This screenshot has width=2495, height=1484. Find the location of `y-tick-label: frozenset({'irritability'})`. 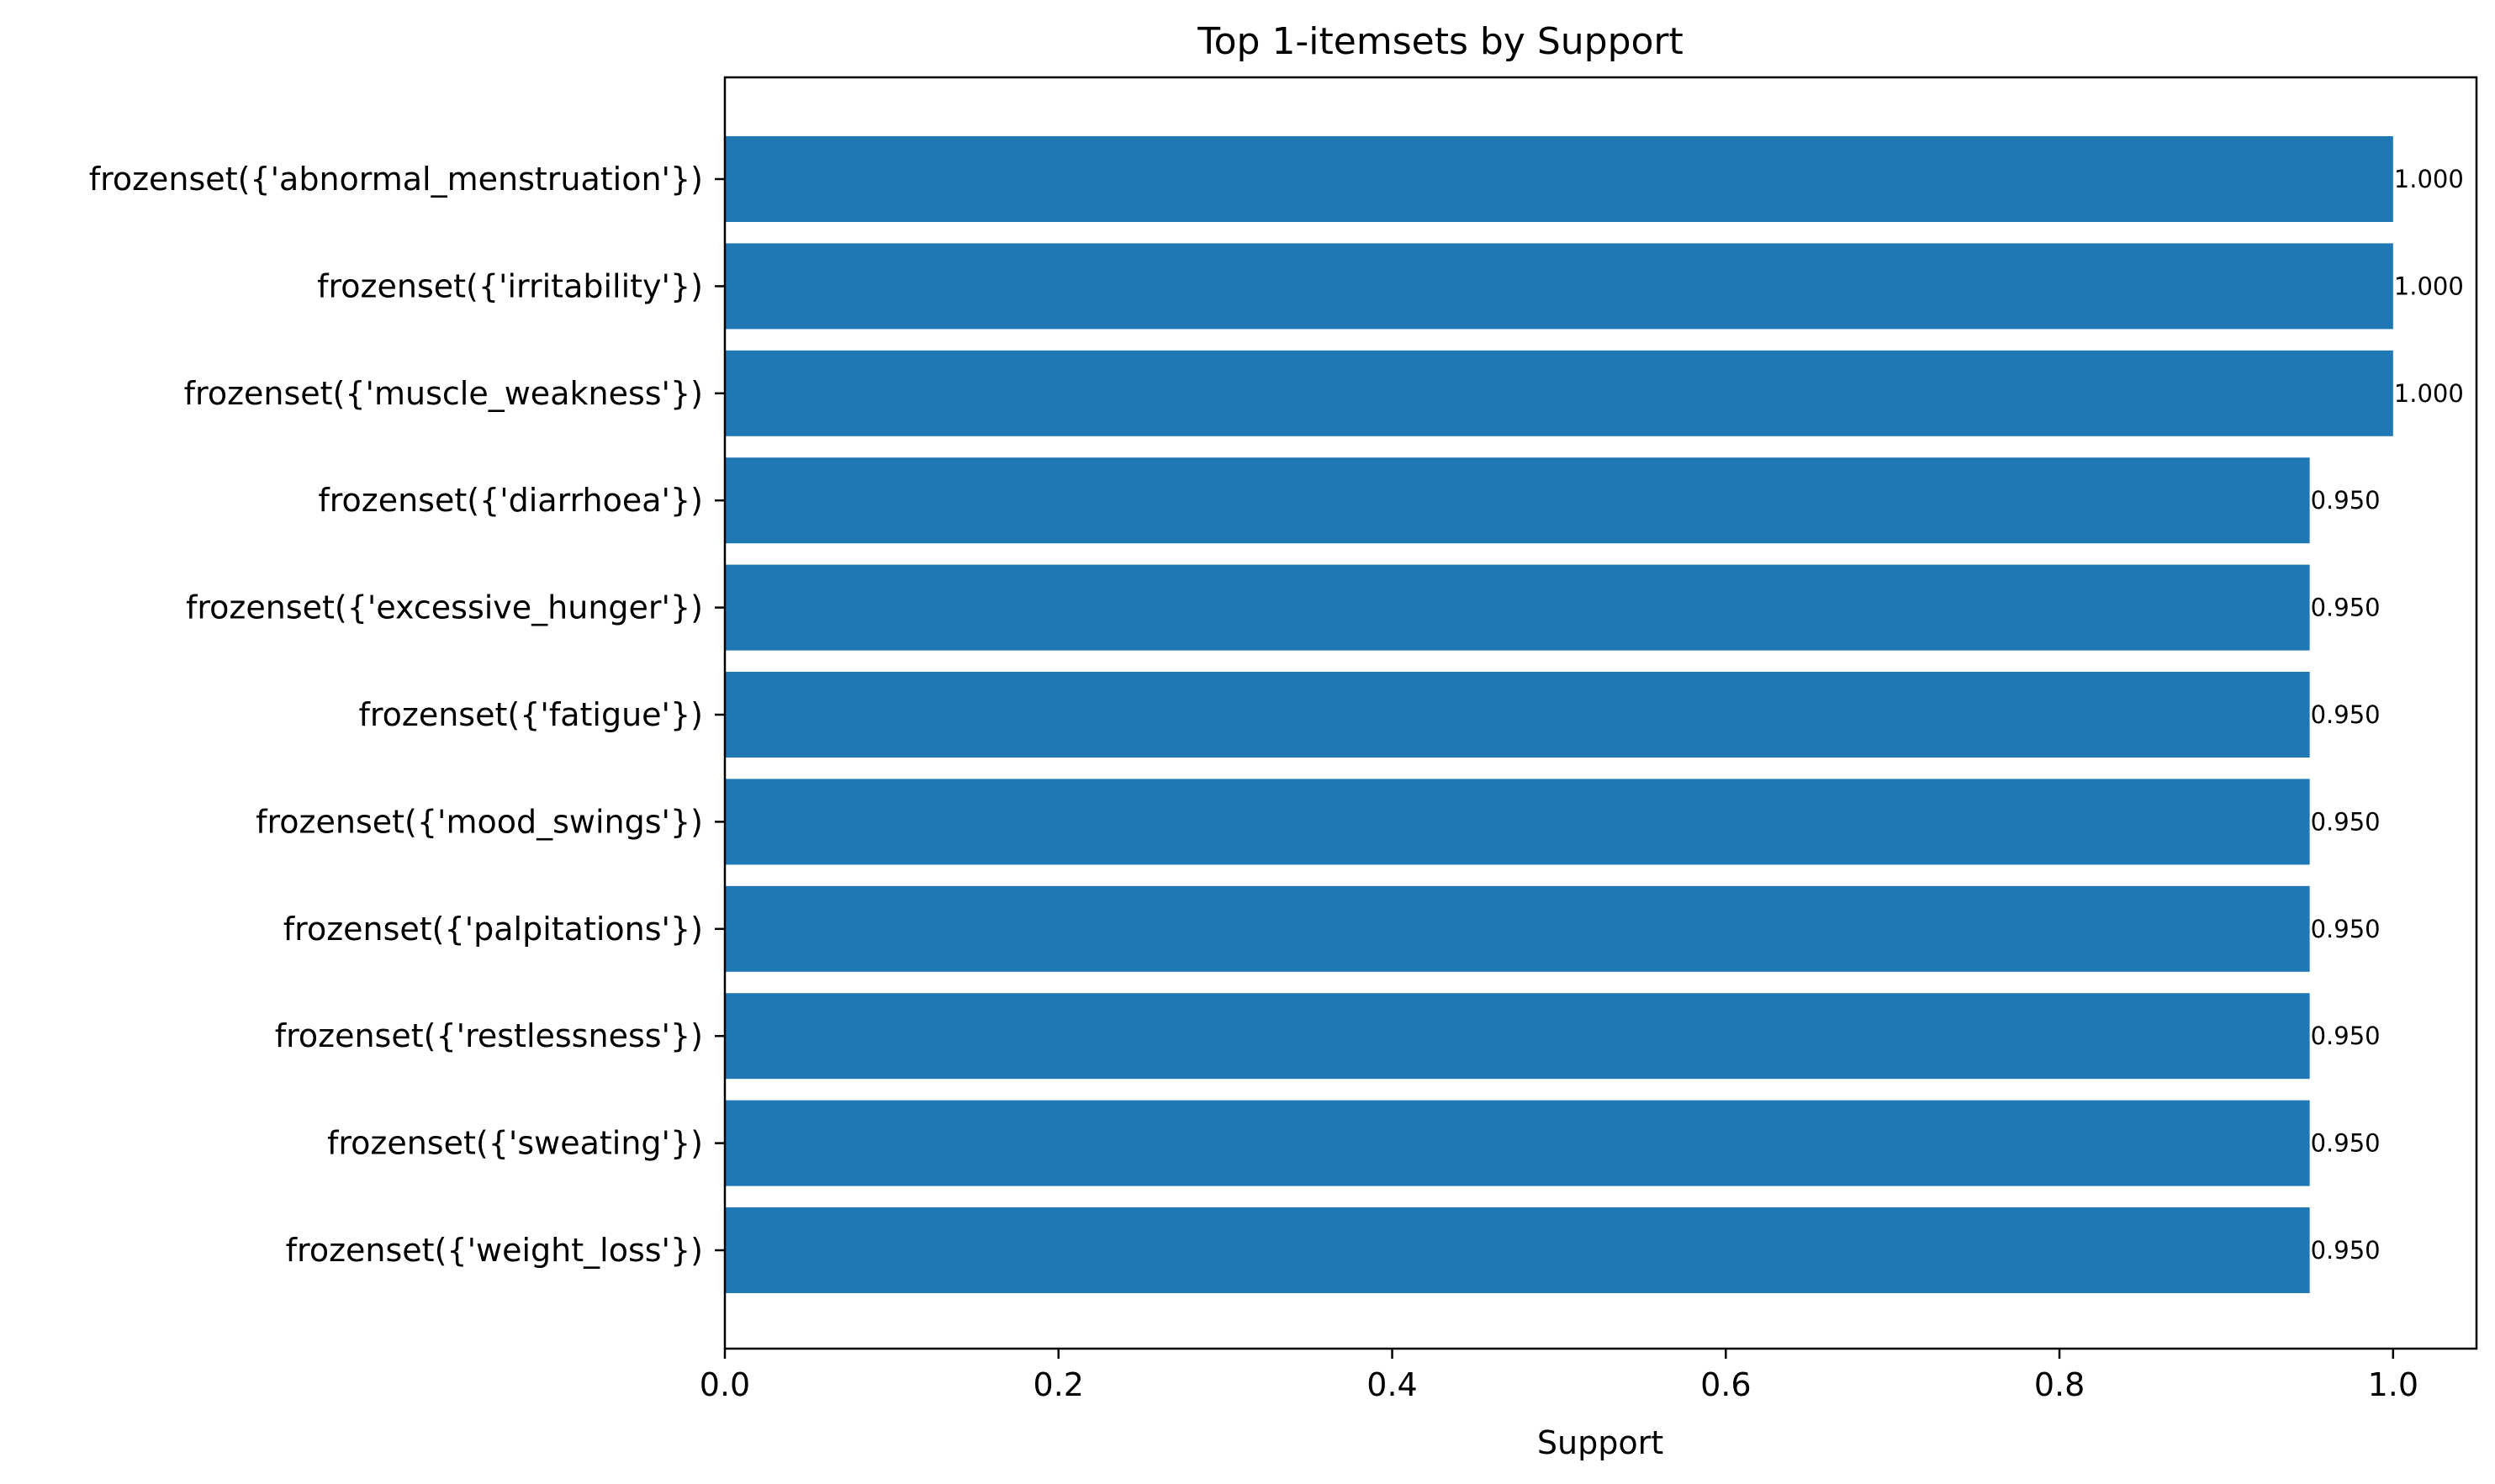

y-tick-label: frozenset({'irritability'}) is located at coordinates (510, 285).